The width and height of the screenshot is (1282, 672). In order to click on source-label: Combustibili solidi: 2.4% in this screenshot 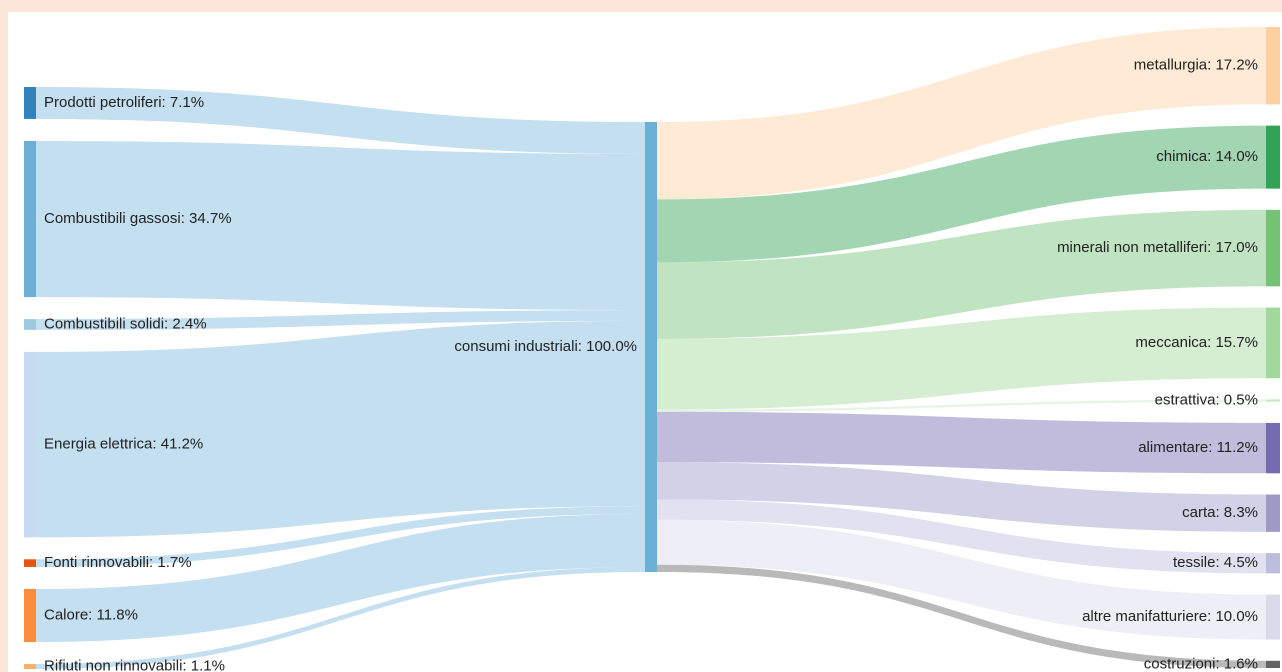, I will do `click(125, 323)`.